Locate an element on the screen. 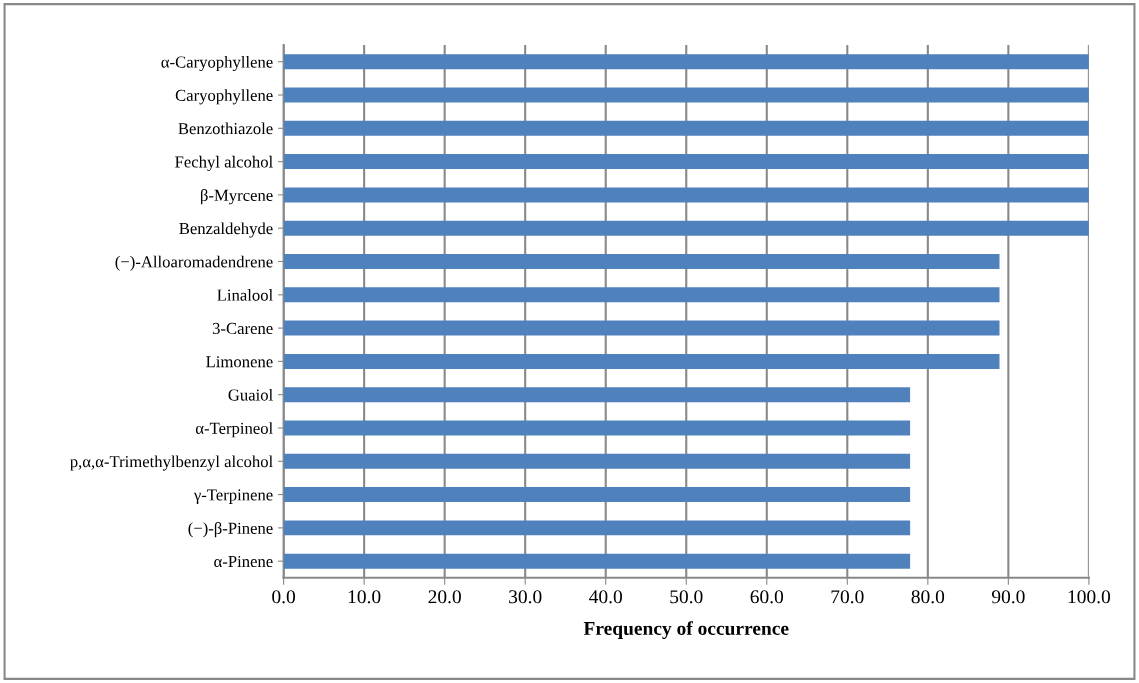  x-tick-label: 60.0 is located at coordinates (767, 597).